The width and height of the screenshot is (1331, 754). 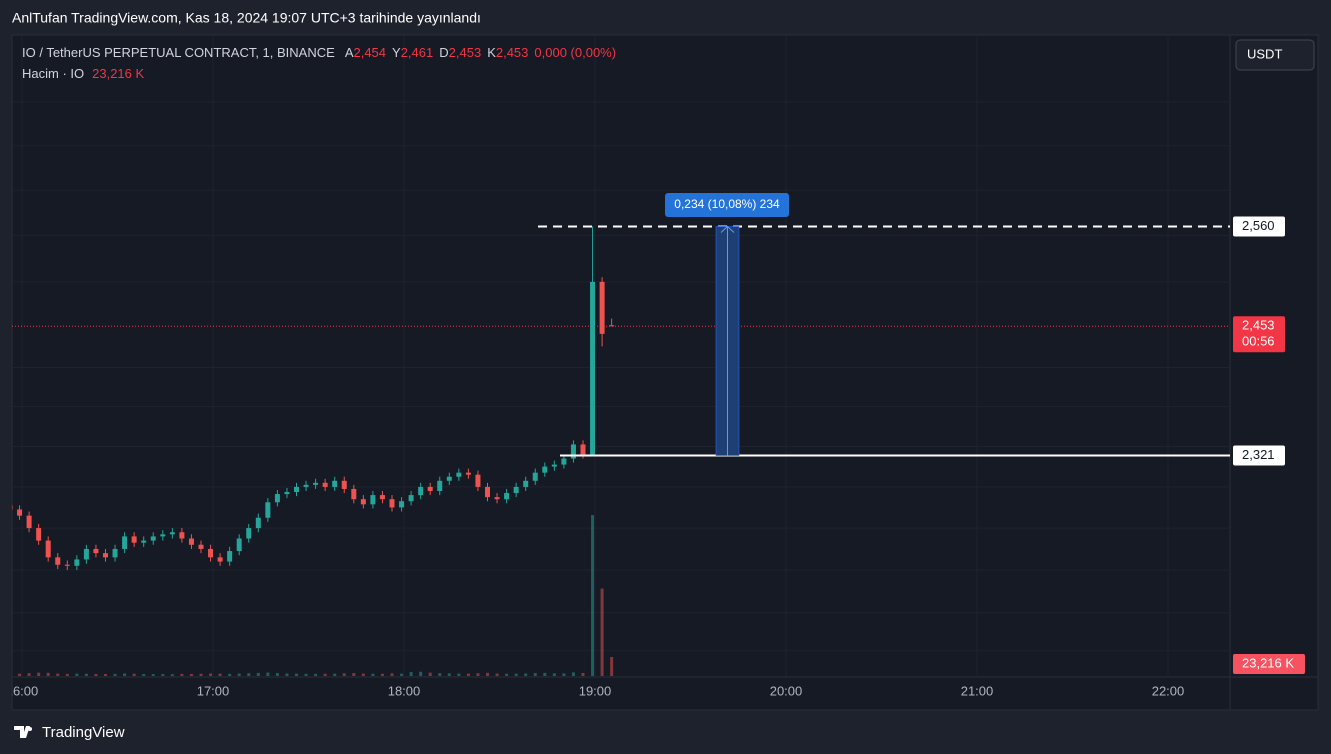 What do you see at coordinates (22, 690) in the screenshot?
I see `x-tick-label: 16:00` at bounding box center [22, 690].